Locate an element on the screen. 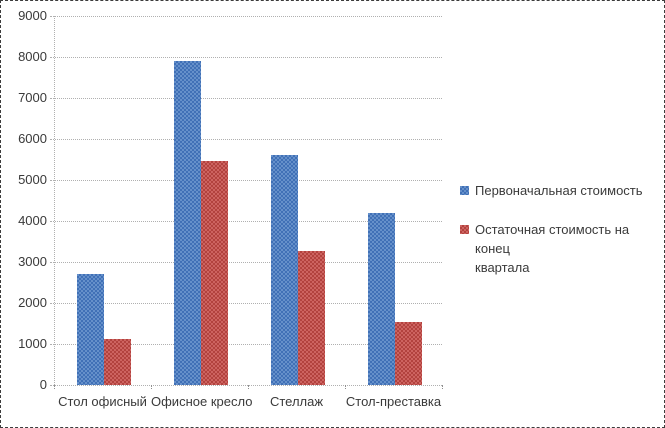 This screenshot has width=665, height=428. legend-item-residual-cost: Остаточная стоимость на конец квартала is located at coordinates (562, 248).